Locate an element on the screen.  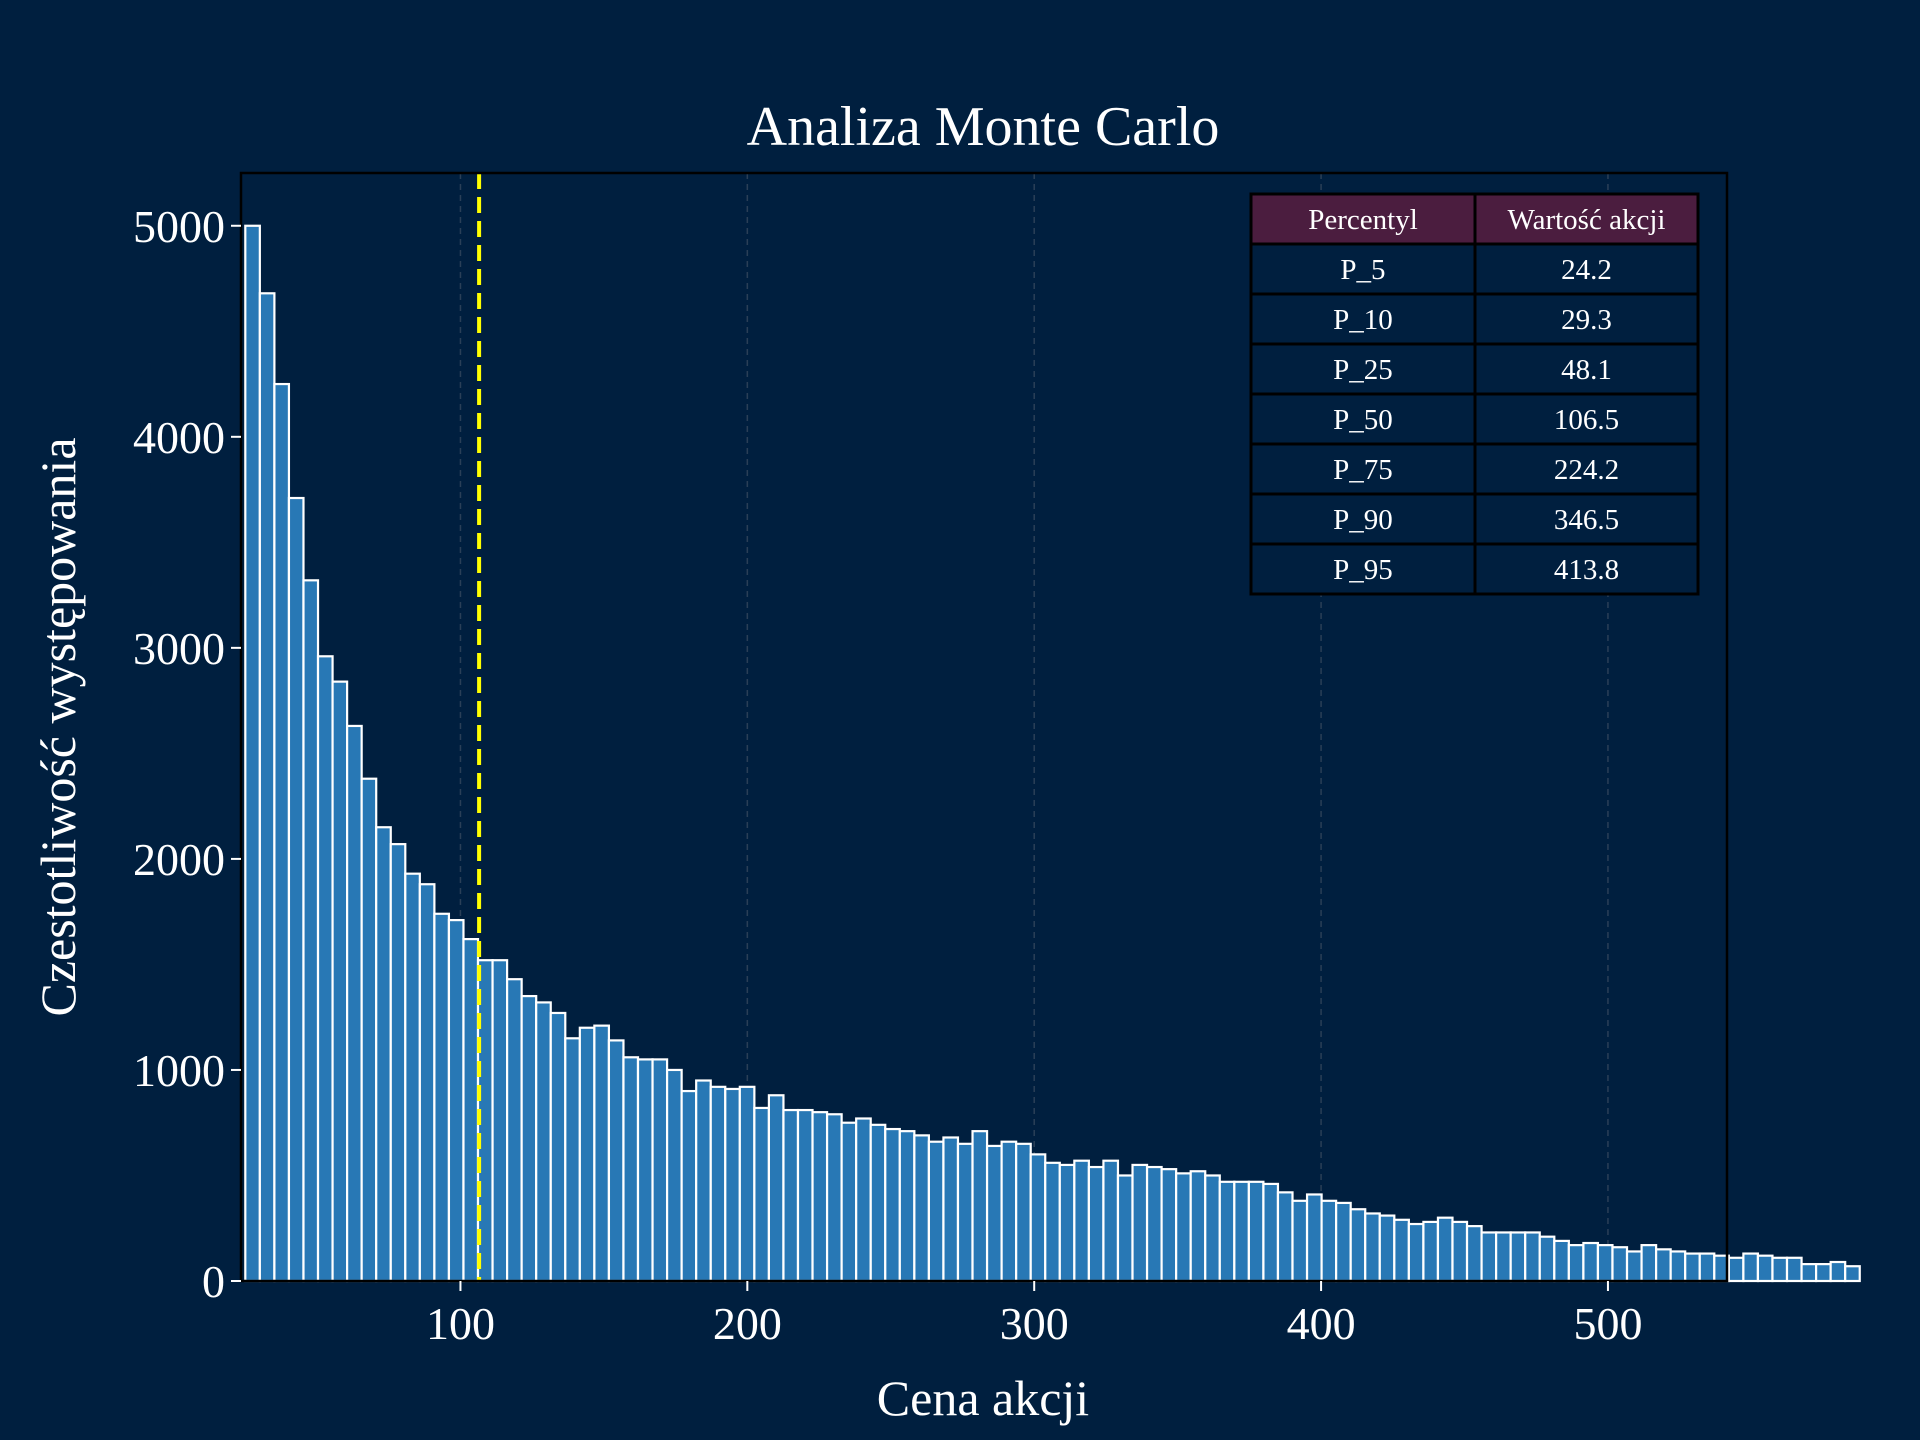
table-cell: P_50 is located at coordinates (1363, 420).